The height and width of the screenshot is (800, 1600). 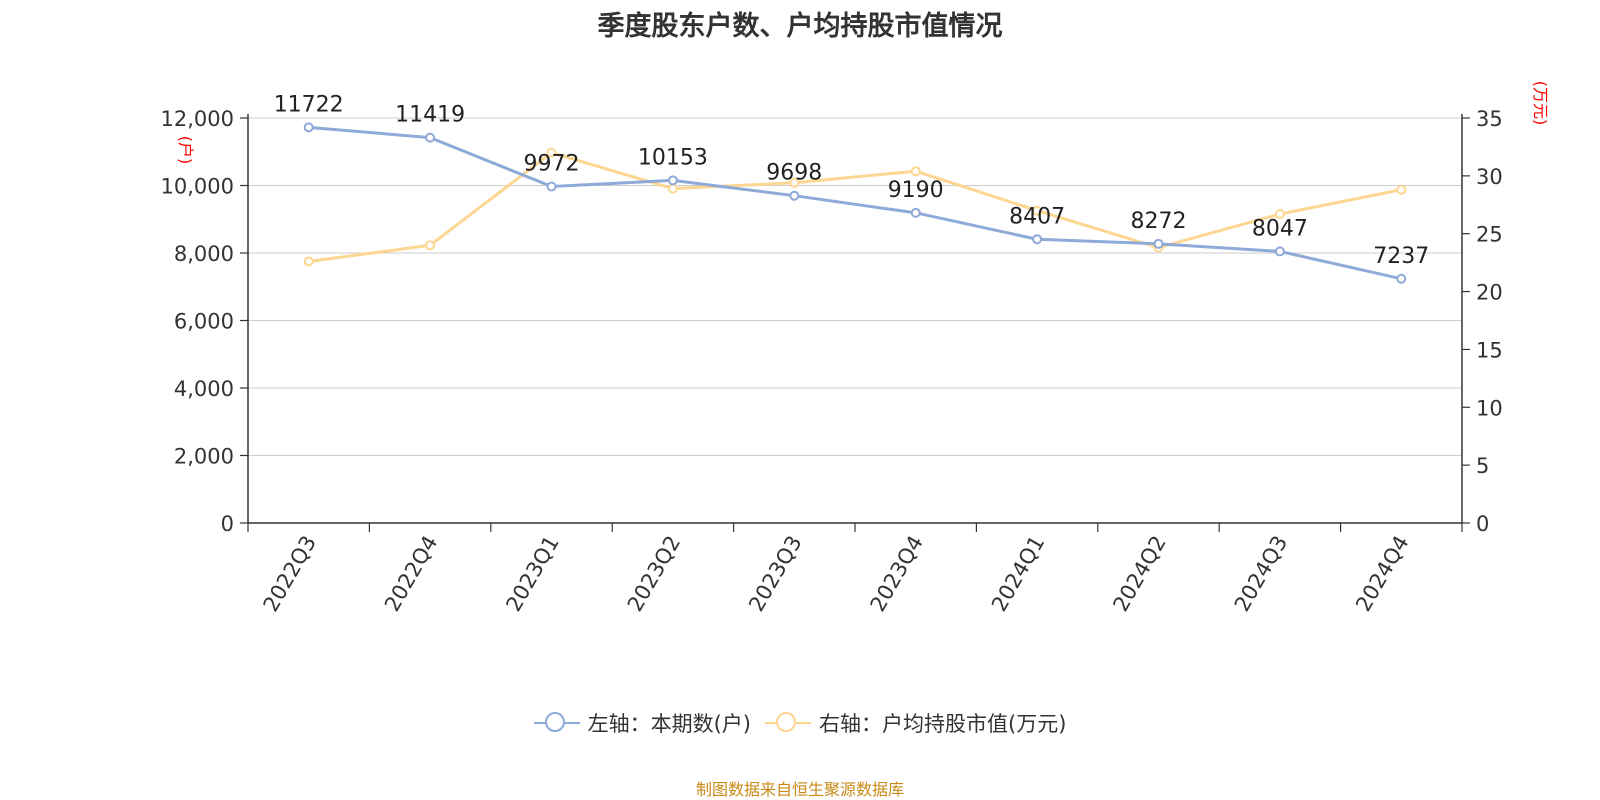 I want to click on x-tick-label: 2024Q2, so click(x=1139, y=574).